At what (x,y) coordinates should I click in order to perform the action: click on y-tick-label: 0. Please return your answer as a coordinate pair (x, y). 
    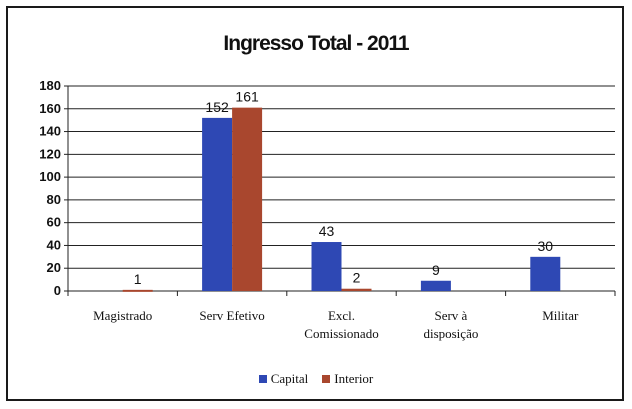
    Looking at the image, I should click on (57, 290).